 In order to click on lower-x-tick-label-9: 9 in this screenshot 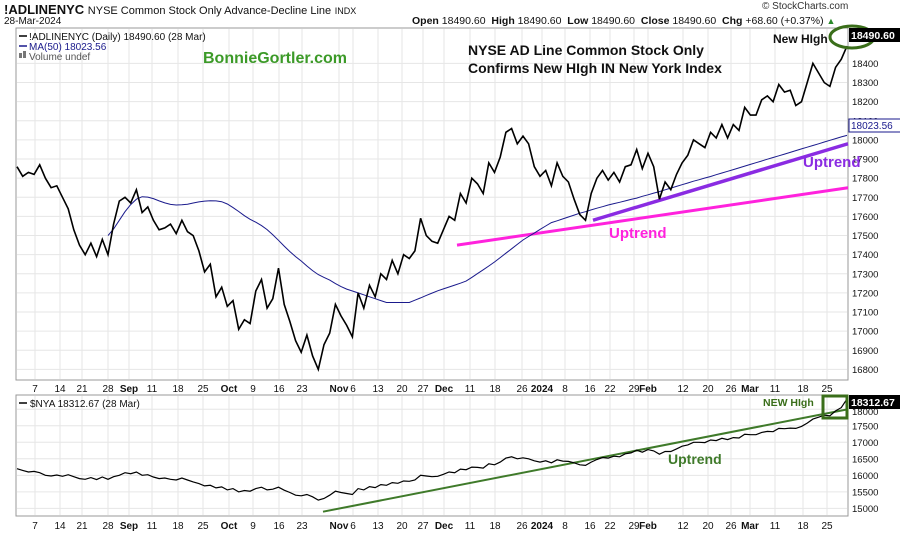, I will do `click(253, 526)`.